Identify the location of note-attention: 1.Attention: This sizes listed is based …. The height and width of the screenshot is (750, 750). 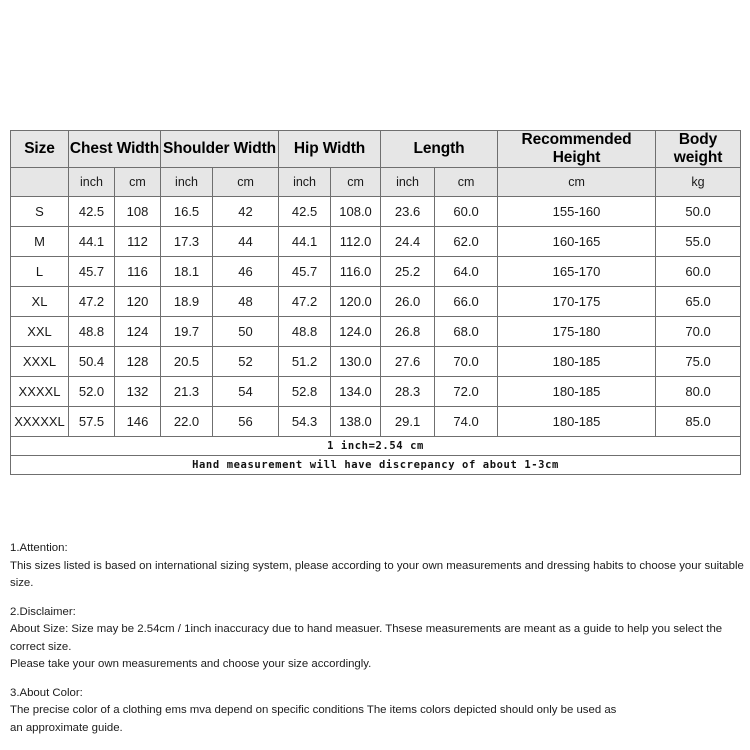
(377, 566).